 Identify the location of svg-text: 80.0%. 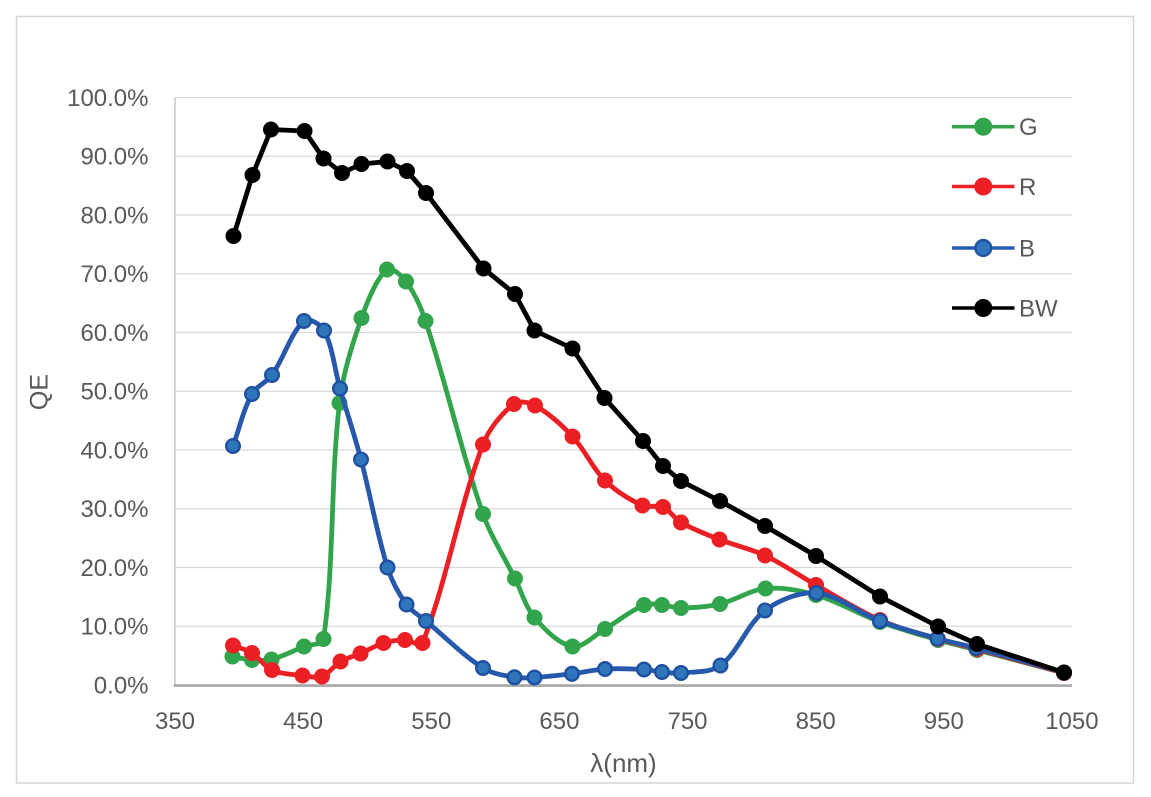
(114, 215).